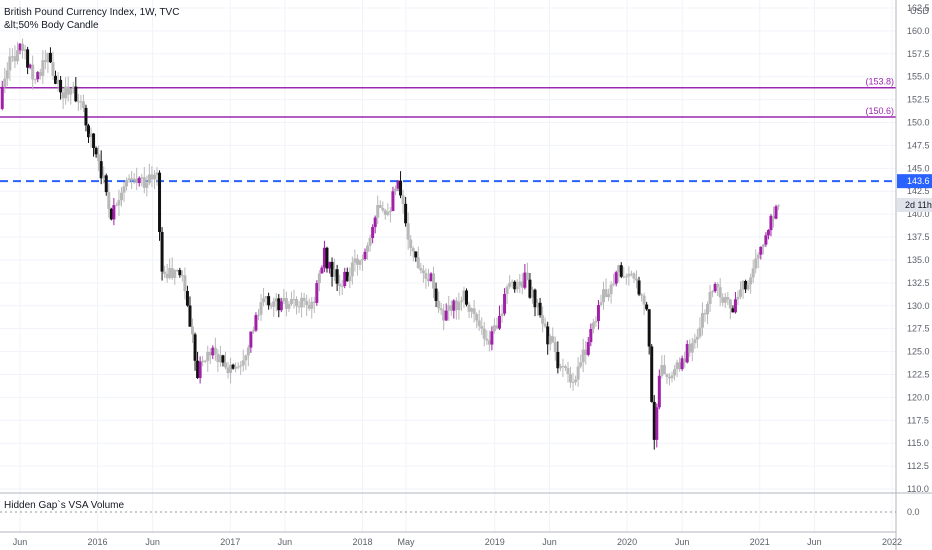 The image size is (932, 550). I want to click on price-tick-label: 115.0, so click(918, 443).